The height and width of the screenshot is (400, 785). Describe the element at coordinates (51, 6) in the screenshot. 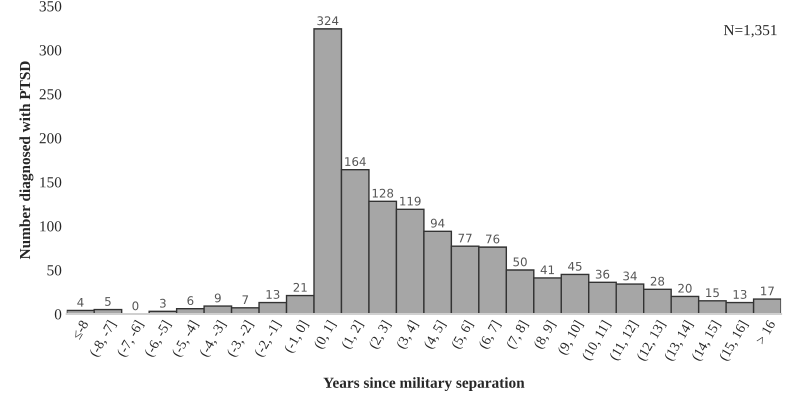

I see `y-tick-label: 350` at that location.